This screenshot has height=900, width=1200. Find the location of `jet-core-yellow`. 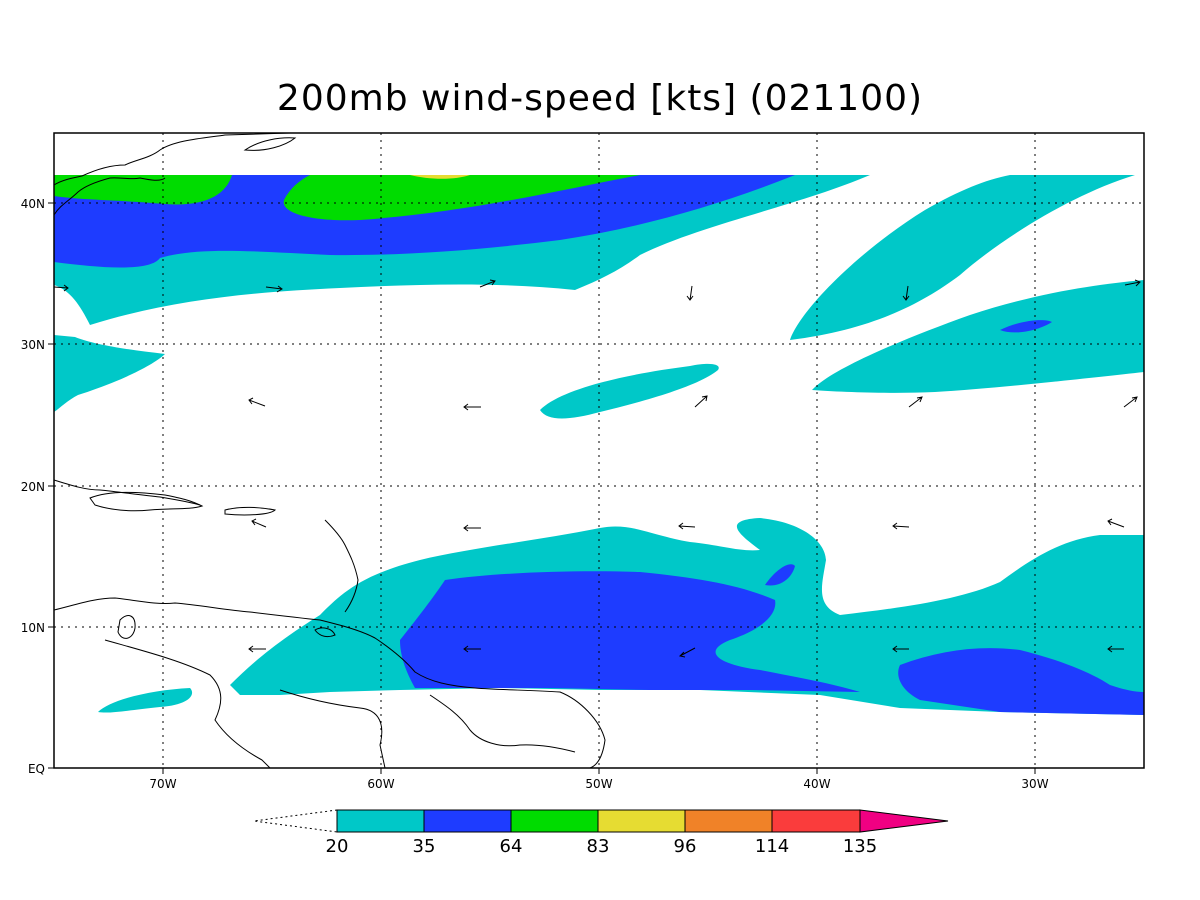

jet-core-yellow is located at coordinates (440, 177).